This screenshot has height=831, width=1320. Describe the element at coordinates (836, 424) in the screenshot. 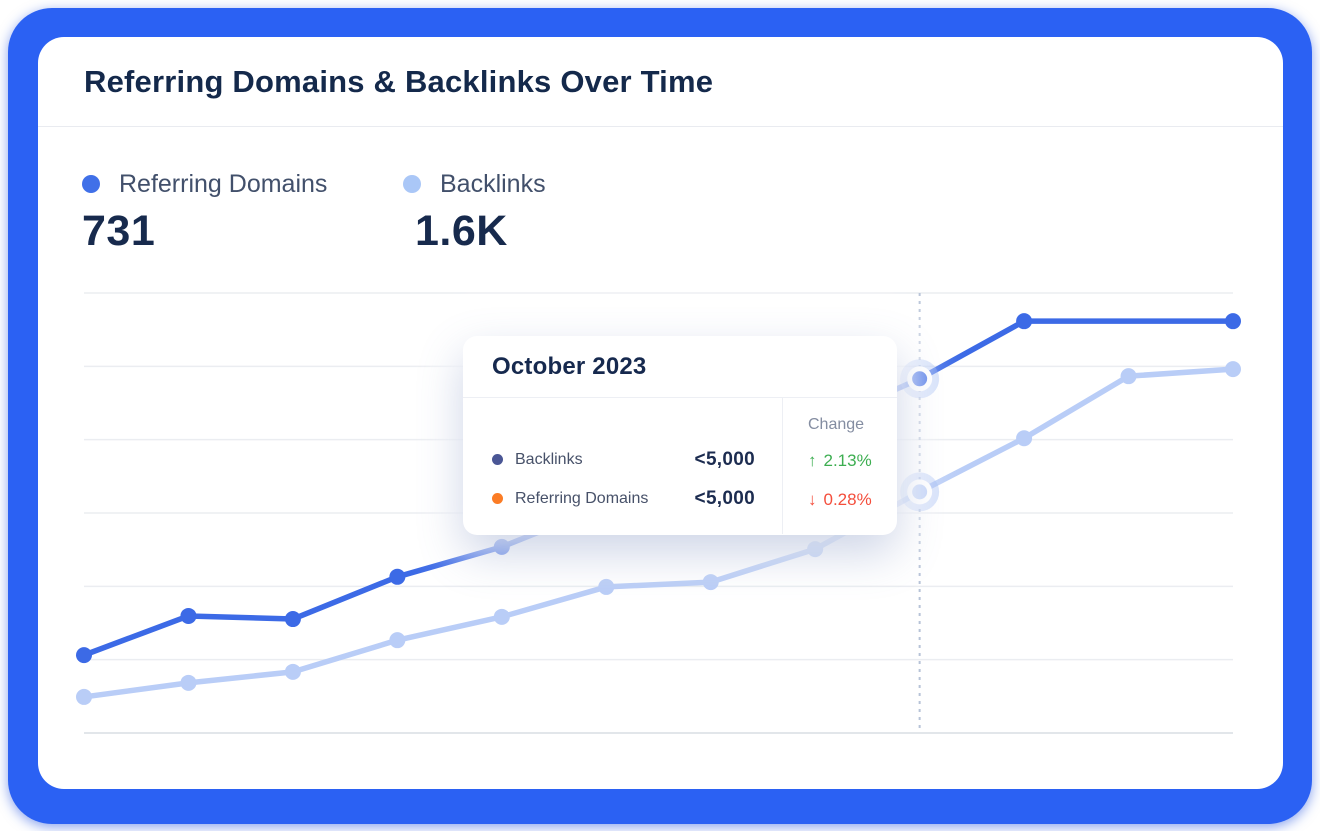

I see `tooltip-change-header: Change` at that location.